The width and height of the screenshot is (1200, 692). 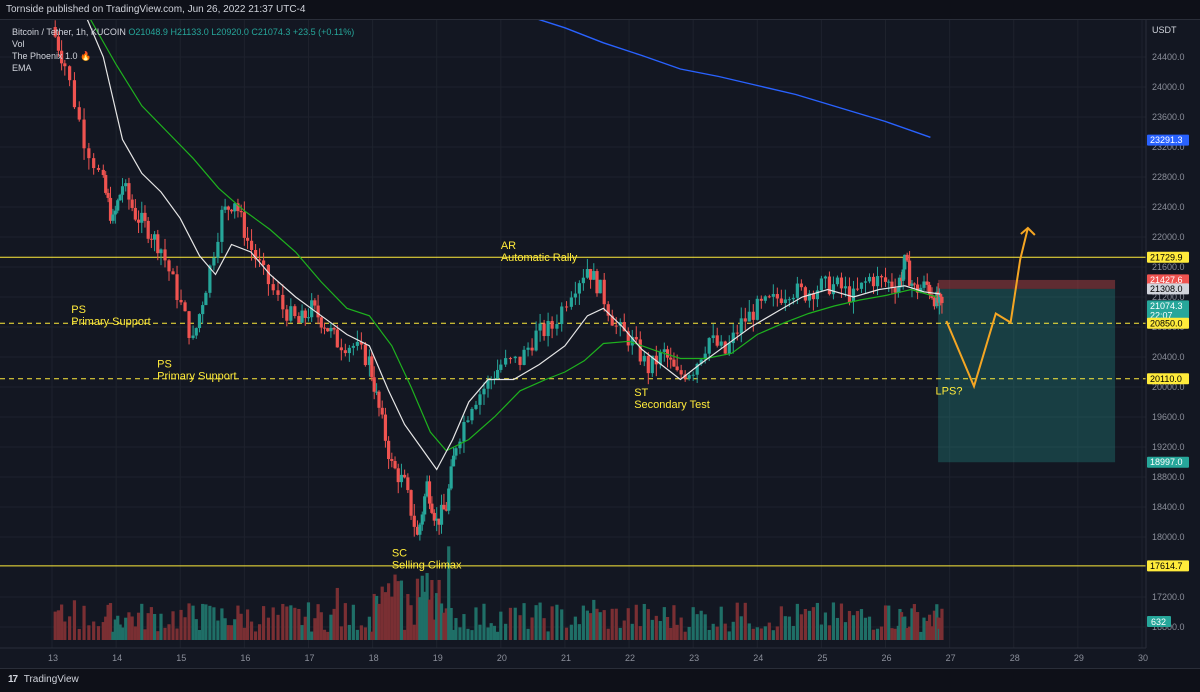 I want to click on annotation-label: Automatic Rally, so click(x=539, y=258).